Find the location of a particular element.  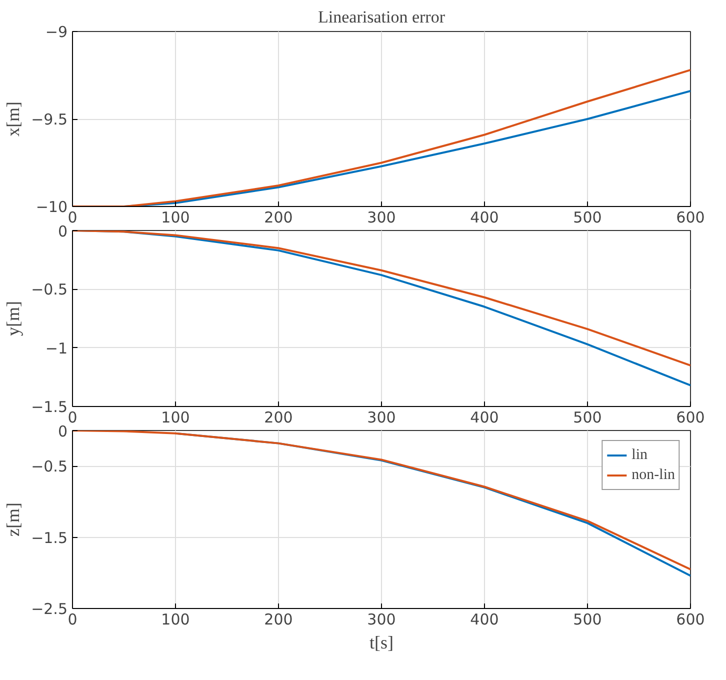

x-axis-title: t[s] is located at coordinates (382, 642).